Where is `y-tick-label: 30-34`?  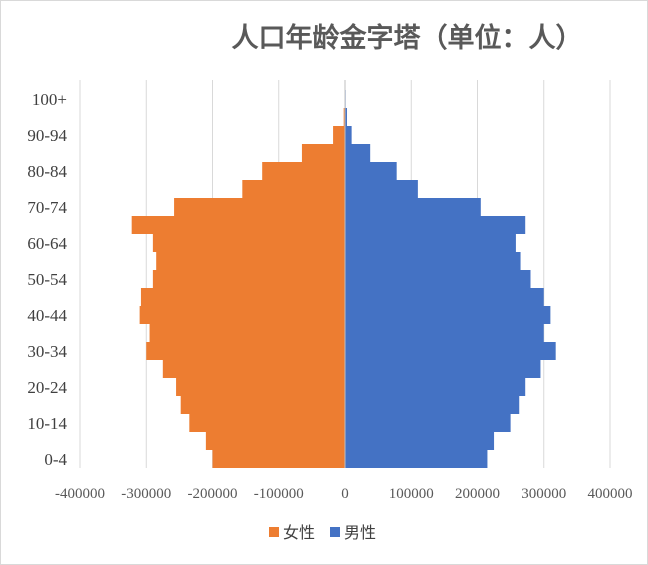
y-tick-label: 30-34 is located at coordinates (47, 351).